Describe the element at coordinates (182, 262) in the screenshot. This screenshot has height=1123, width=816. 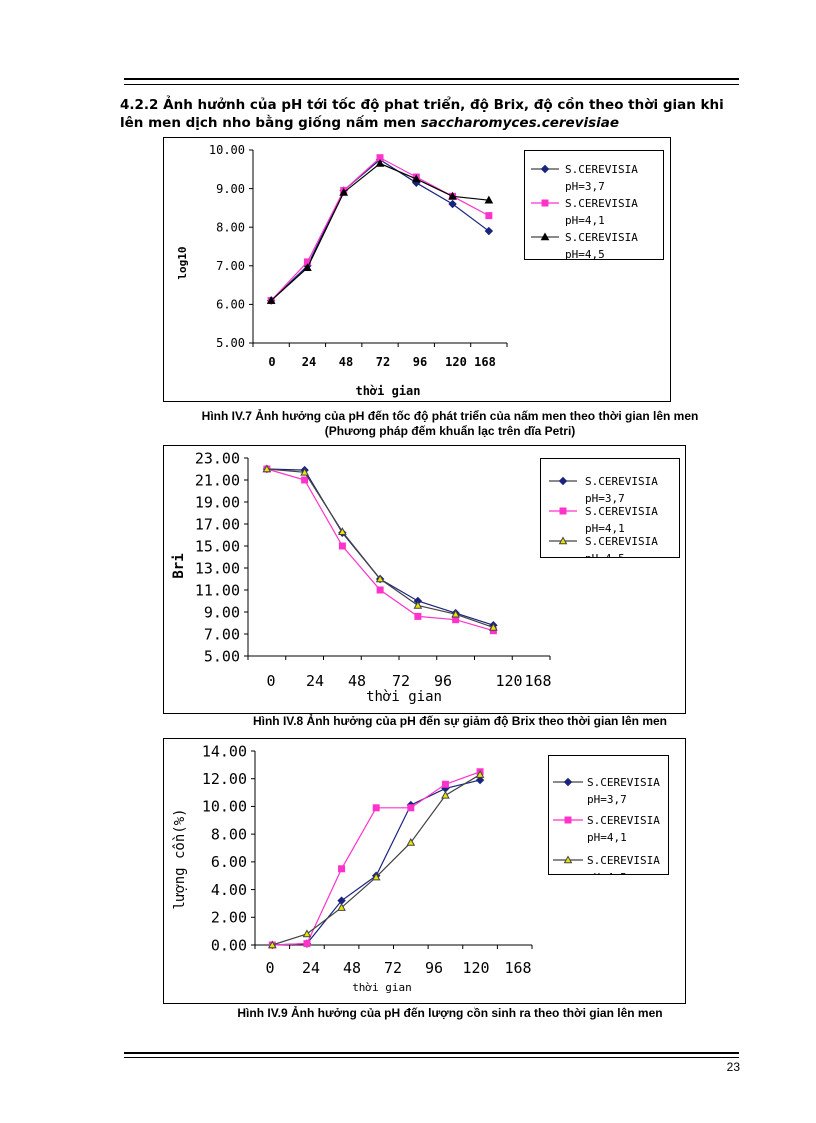
I see `y-axis-label: log10` at that location.